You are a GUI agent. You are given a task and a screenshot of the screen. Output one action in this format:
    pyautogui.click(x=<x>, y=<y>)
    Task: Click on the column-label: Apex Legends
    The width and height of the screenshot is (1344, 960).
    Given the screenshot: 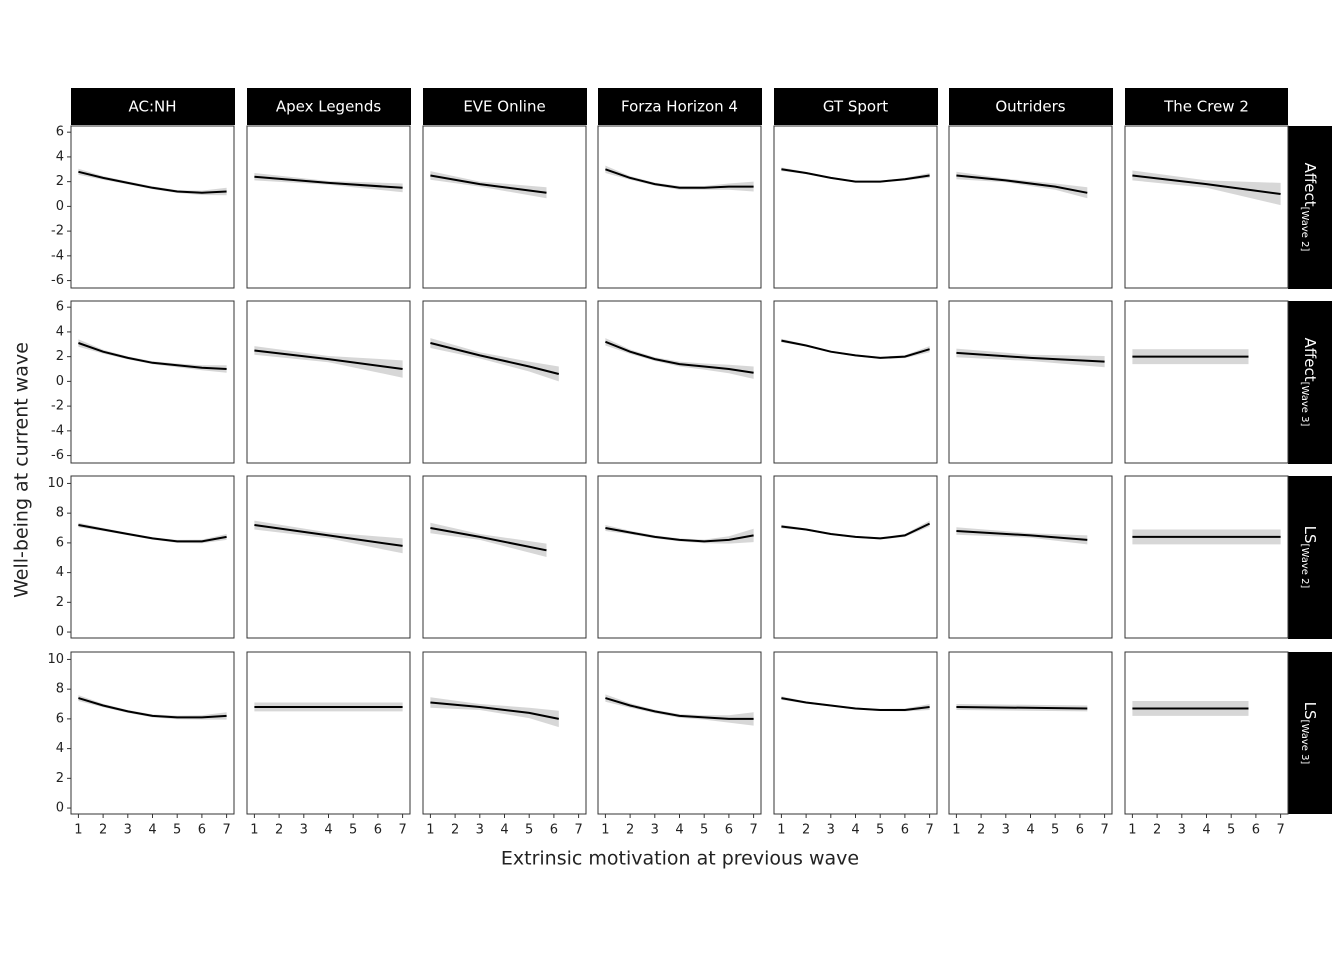 What is the action you would take?
    pyautogui.click(x=328, y=107)
    